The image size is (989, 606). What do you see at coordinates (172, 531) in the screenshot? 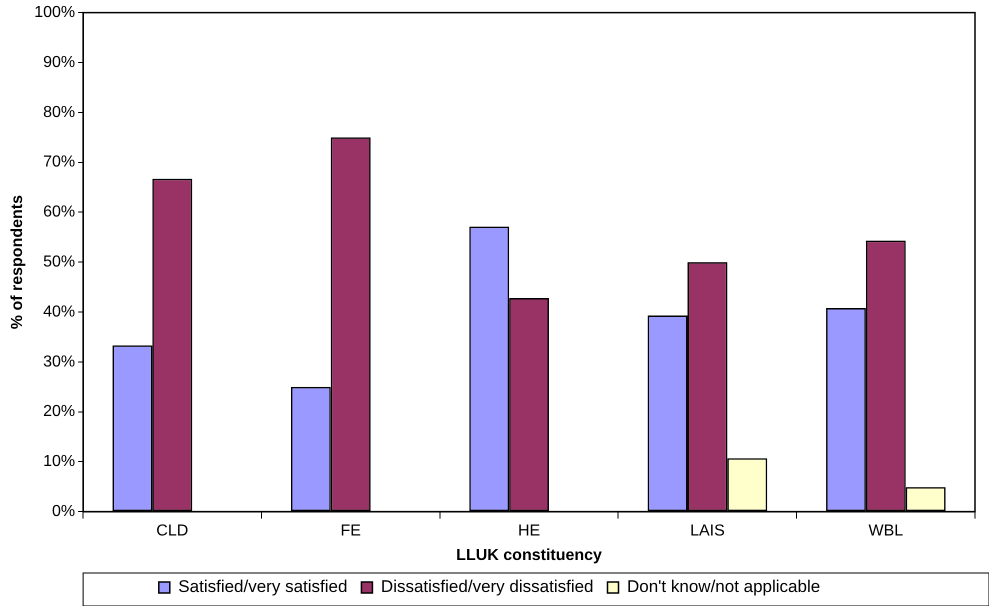
I see `x-tick-label: CLD` at bounding box center [172, 531].